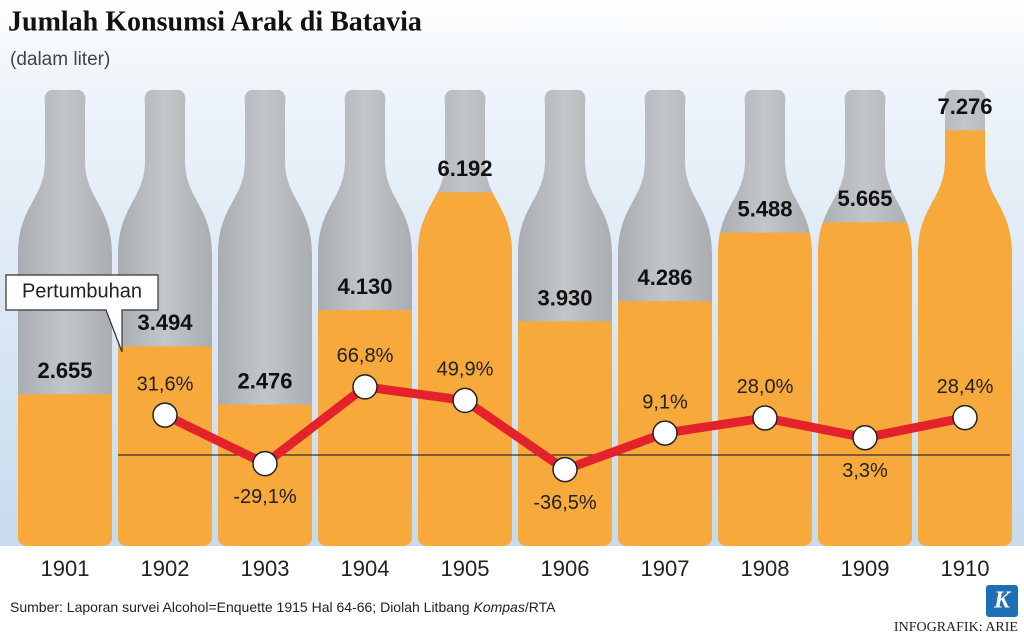  What do you see at coordinates (364, 286) in the screenshot?
I see `value-label: 4.130` at bounding box center [364, 286].